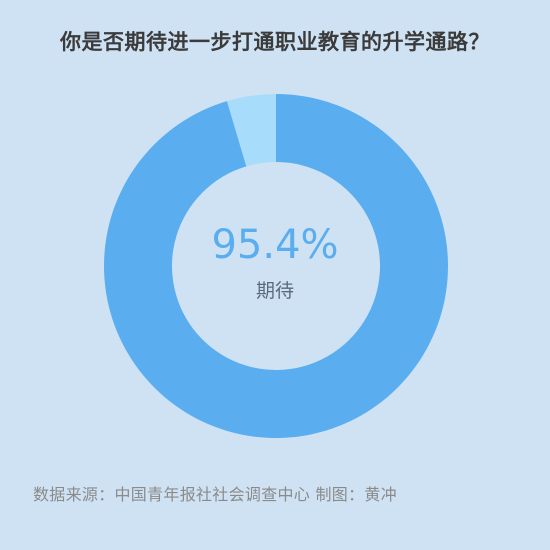  Describe the element at coordinates (215, 494) in the screenshot. I see `source-note: 数据来源：中国青年报社社会调查中心 制图：黄冲` at that location.